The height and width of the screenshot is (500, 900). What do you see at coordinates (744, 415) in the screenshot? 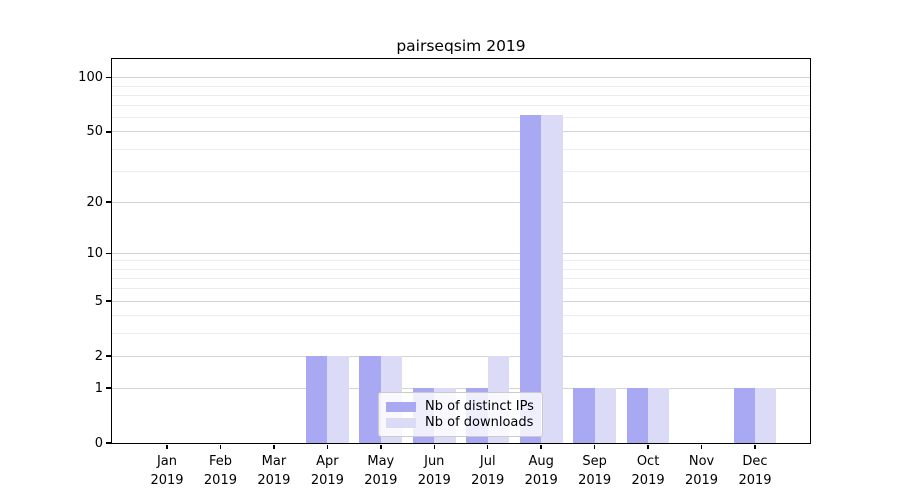
I see `bar-dec-nb-of-distinct-ips` at bounding box center [744, 415].